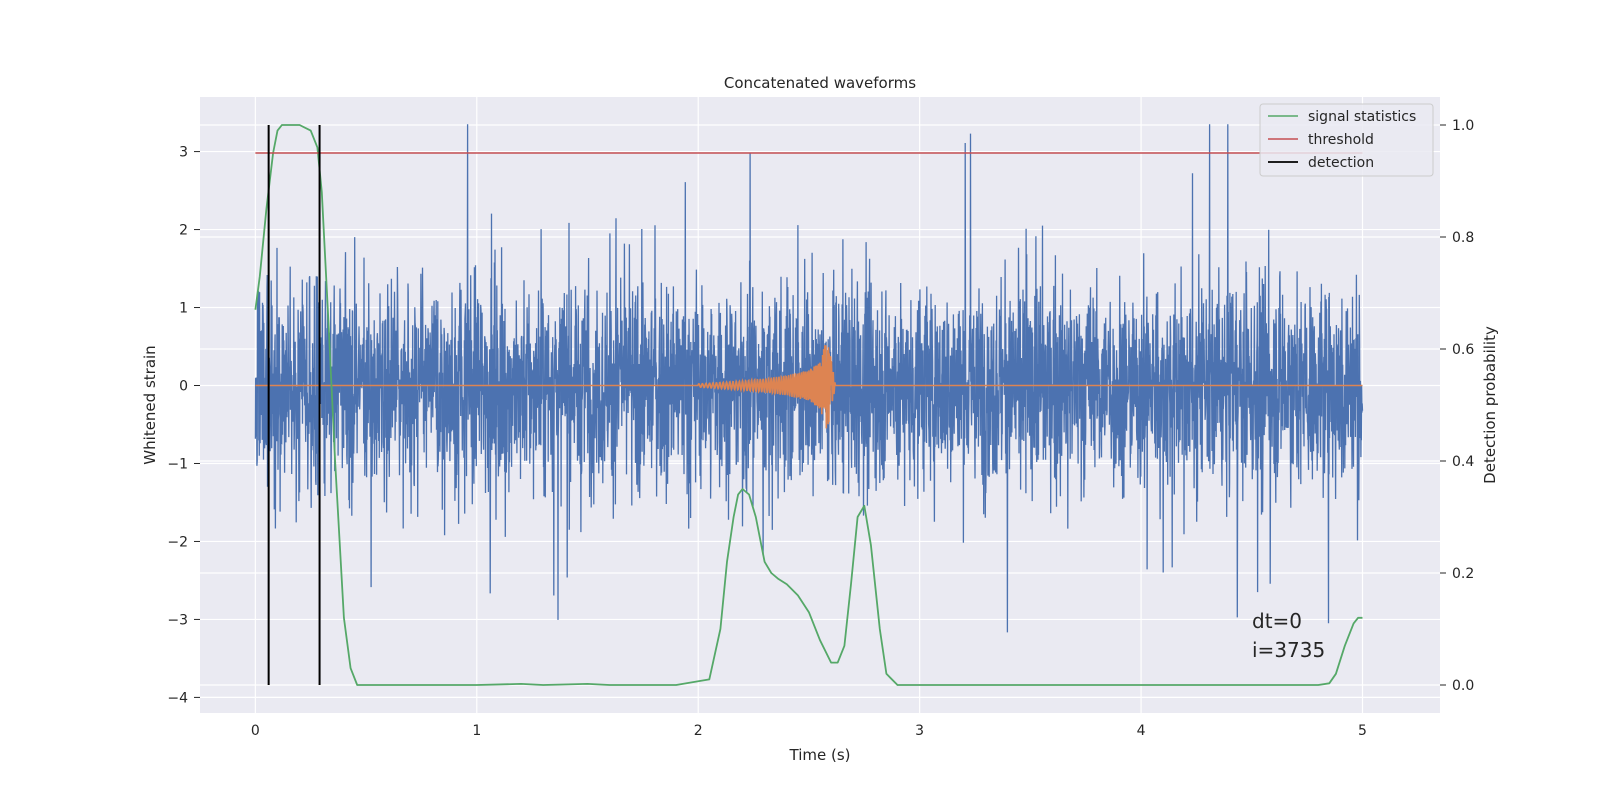  Describe the element at coordinates (820, 83) in the screenshot. I see `chart-title: Concatenated waveforms` at that location.